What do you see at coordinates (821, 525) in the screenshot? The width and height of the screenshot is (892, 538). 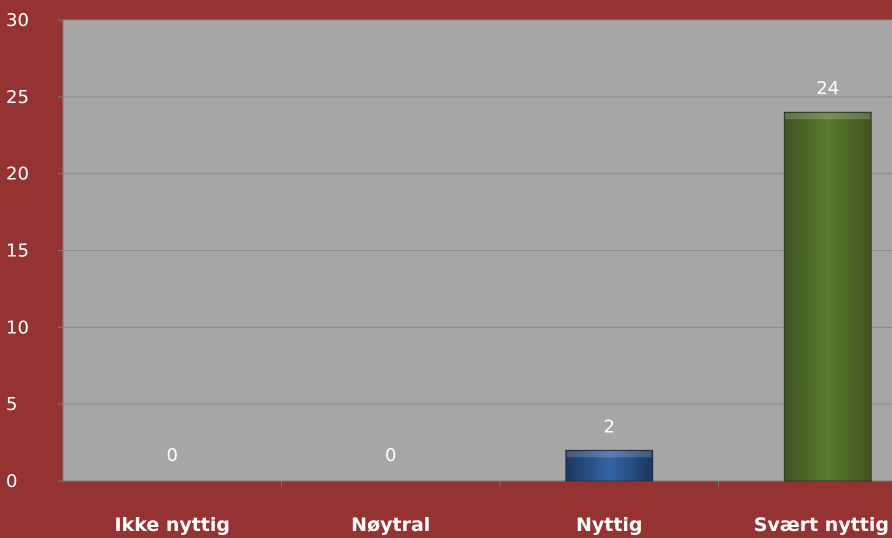 I see `x-category-label: Svært nyttig` at bounding box center [821, 525].